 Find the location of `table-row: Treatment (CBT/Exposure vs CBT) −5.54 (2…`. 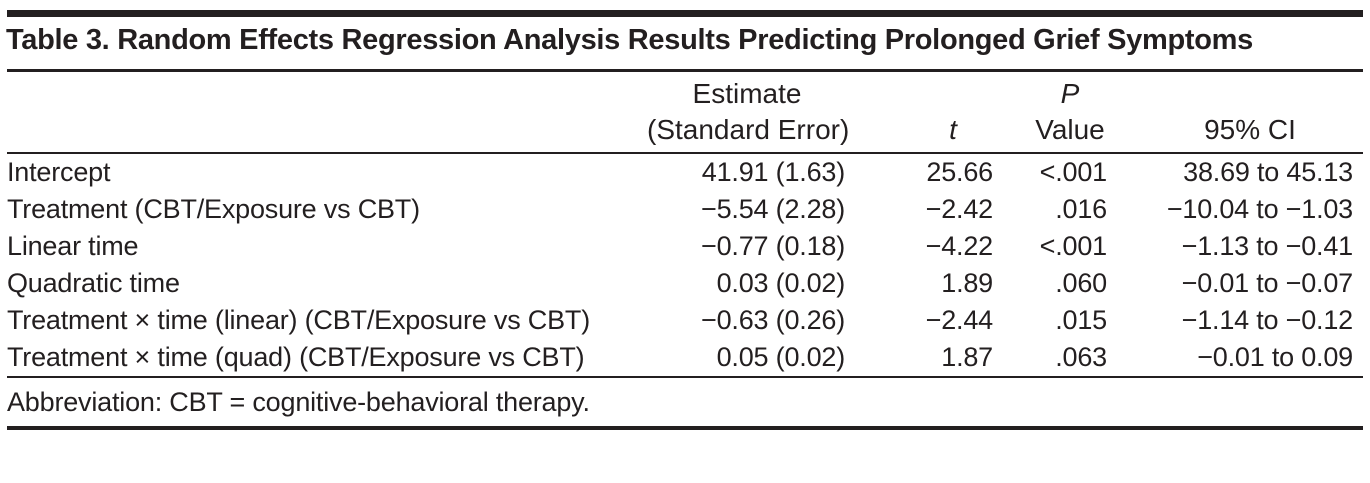

table-row: Treatment (CBT/Exposure vs CBT) −5.54 (2… is located at coordinates (685, 209).